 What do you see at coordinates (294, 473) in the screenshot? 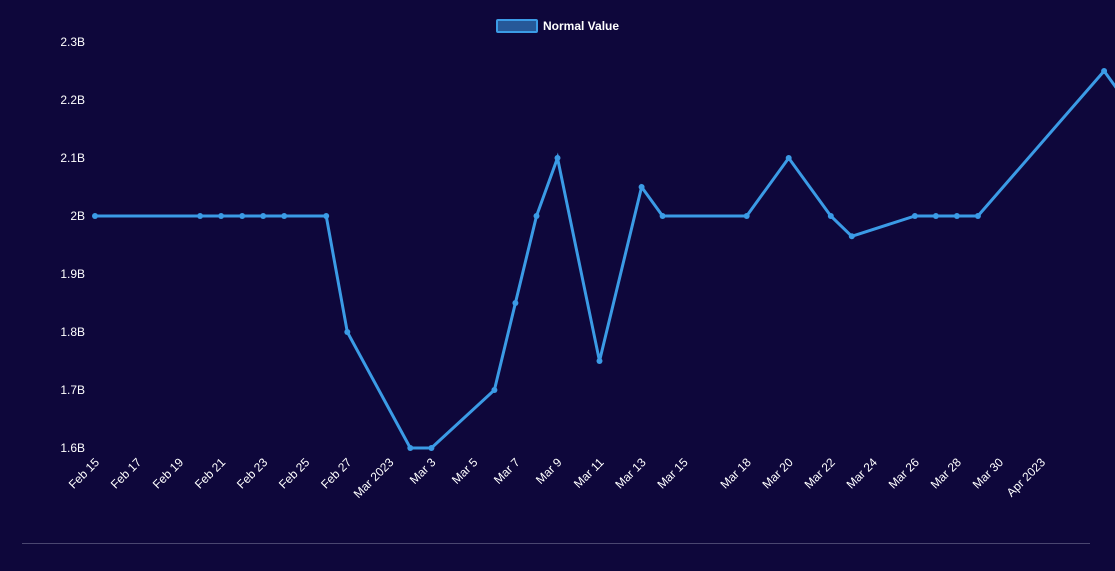
I see `x-tick-label: Feb 25` at bounding box center [294, 473].